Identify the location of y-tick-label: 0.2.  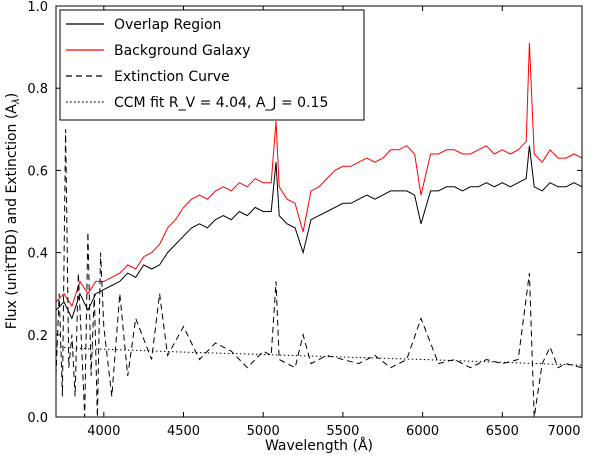
(37, 336).